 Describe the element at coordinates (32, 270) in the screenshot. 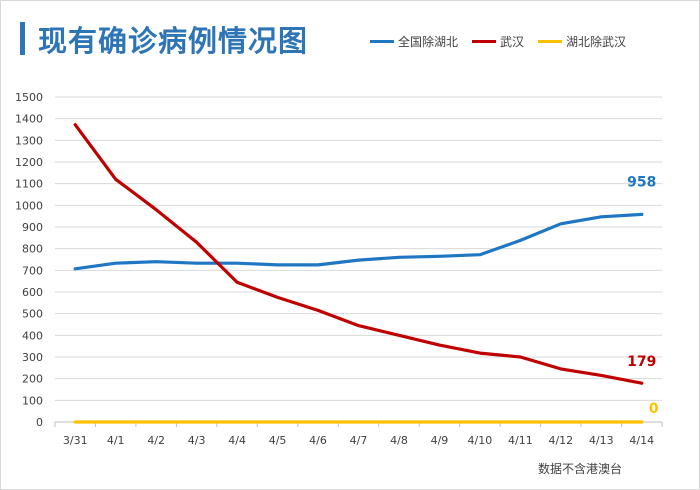

I see `y-tick-label: 700` at that location.